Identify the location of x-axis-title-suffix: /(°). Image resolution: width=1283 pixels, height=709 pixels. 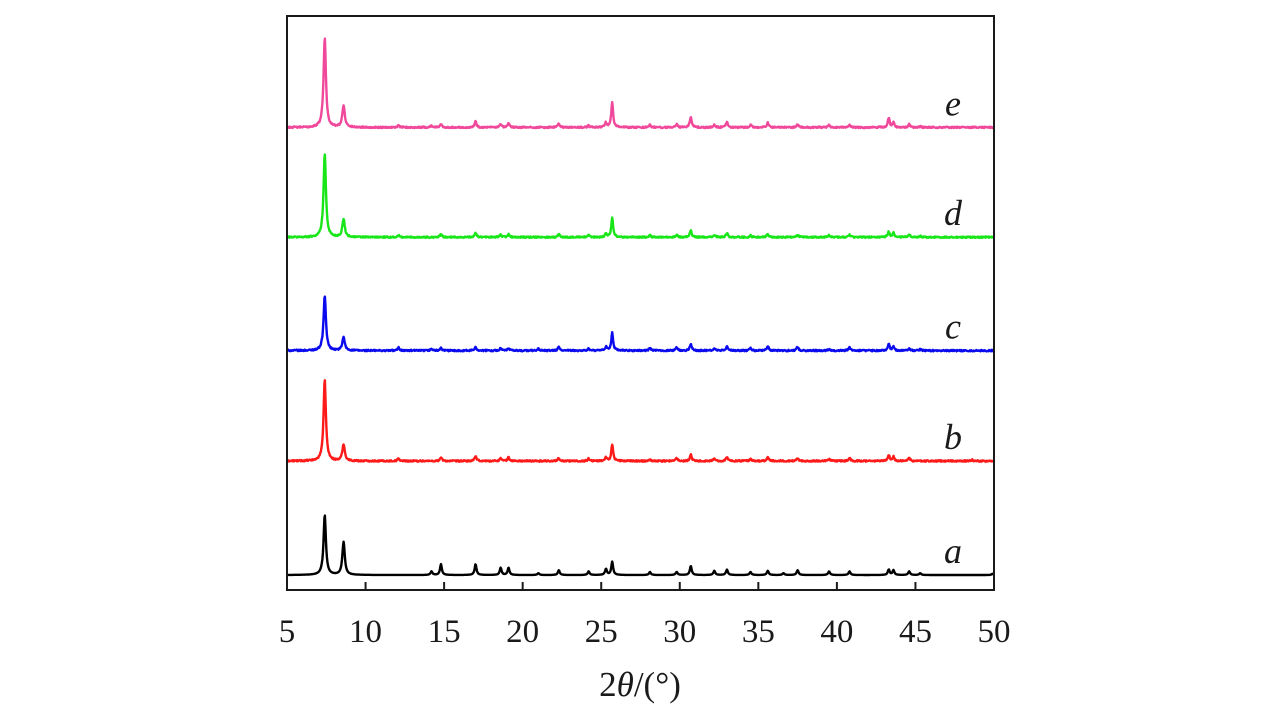
(657, 684).